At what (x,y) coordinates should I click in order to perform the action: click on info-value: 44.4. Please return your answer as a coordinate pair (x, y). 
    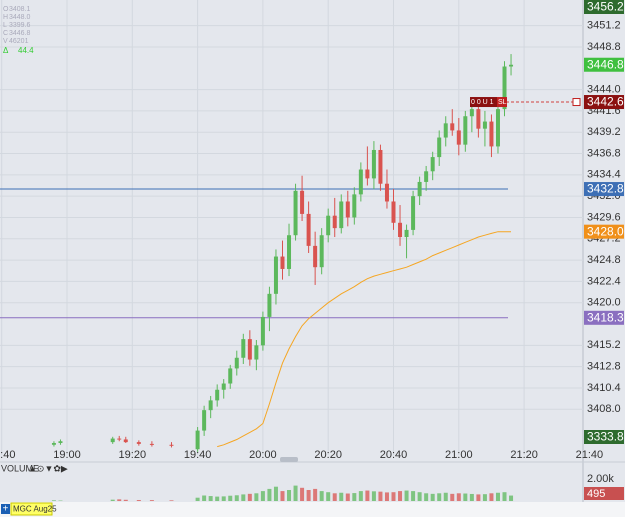
    Looking at the image, I should click on (26, 50).